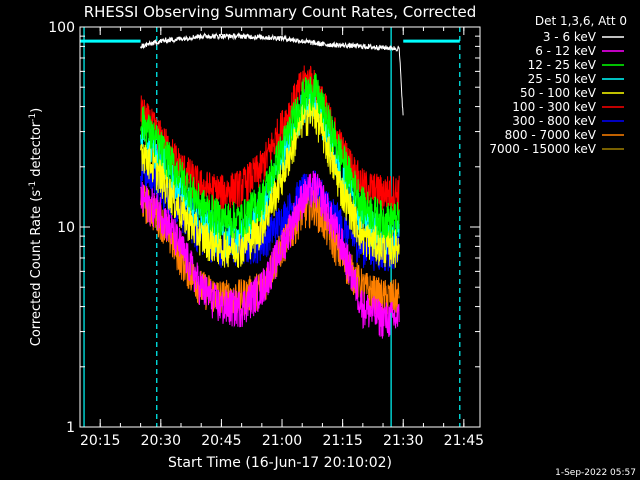 Image resolution: width=640 pixels, height=480 pixels. Describe the element at coordinates (554, 107) in the screenshot. I see `legend-label-6: 100 - 300 keV` at that location.